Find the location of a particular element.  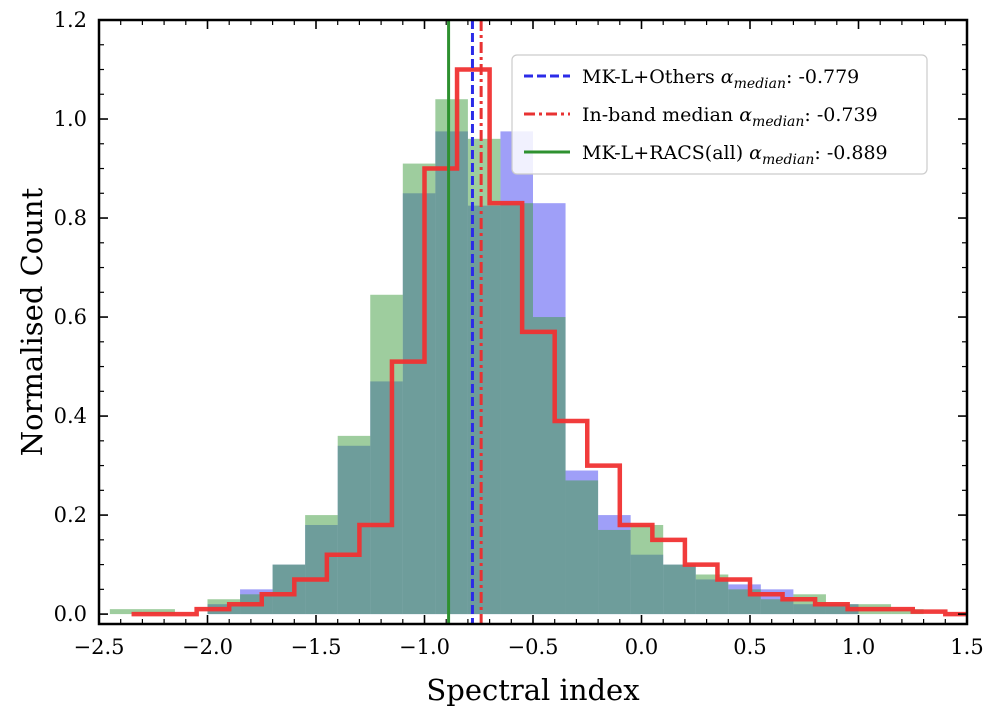

x-axis-title: Spectral index is located at coordinates (532, 690).